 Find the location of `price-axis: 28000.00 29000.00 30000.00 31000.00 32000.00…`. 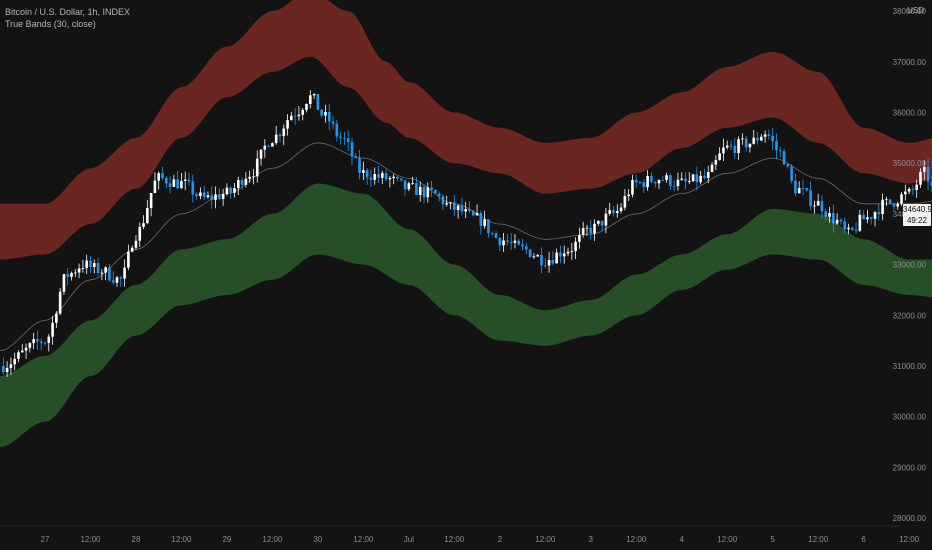

price-axis: 28000.00 29000.00 30000.00 31000.00 32000.00… is located at coordinates (910, 265).